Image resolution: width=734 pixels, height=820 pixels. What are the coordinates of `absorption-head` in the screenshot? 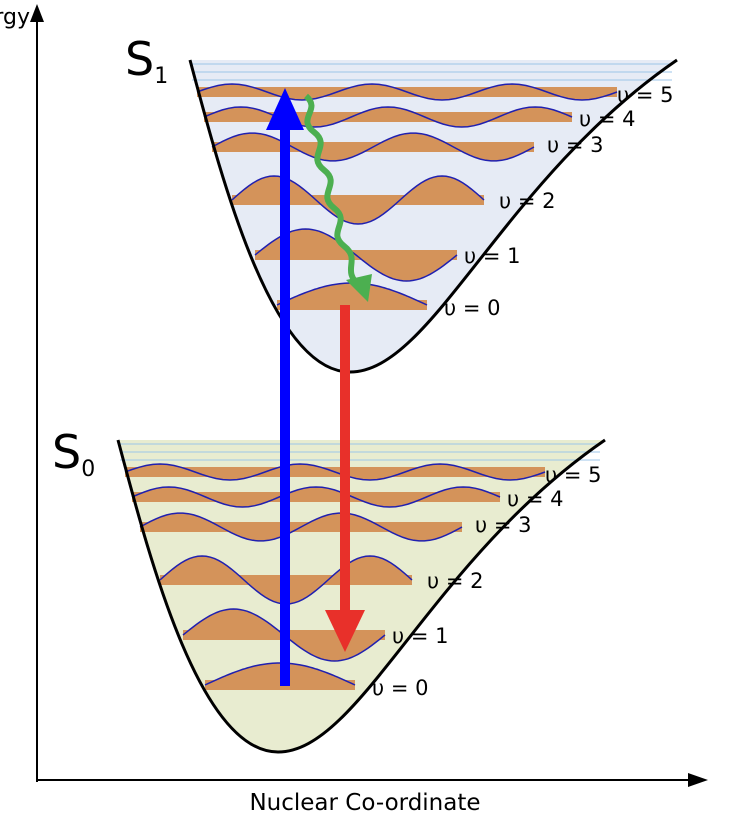 It's located at (285, 109).